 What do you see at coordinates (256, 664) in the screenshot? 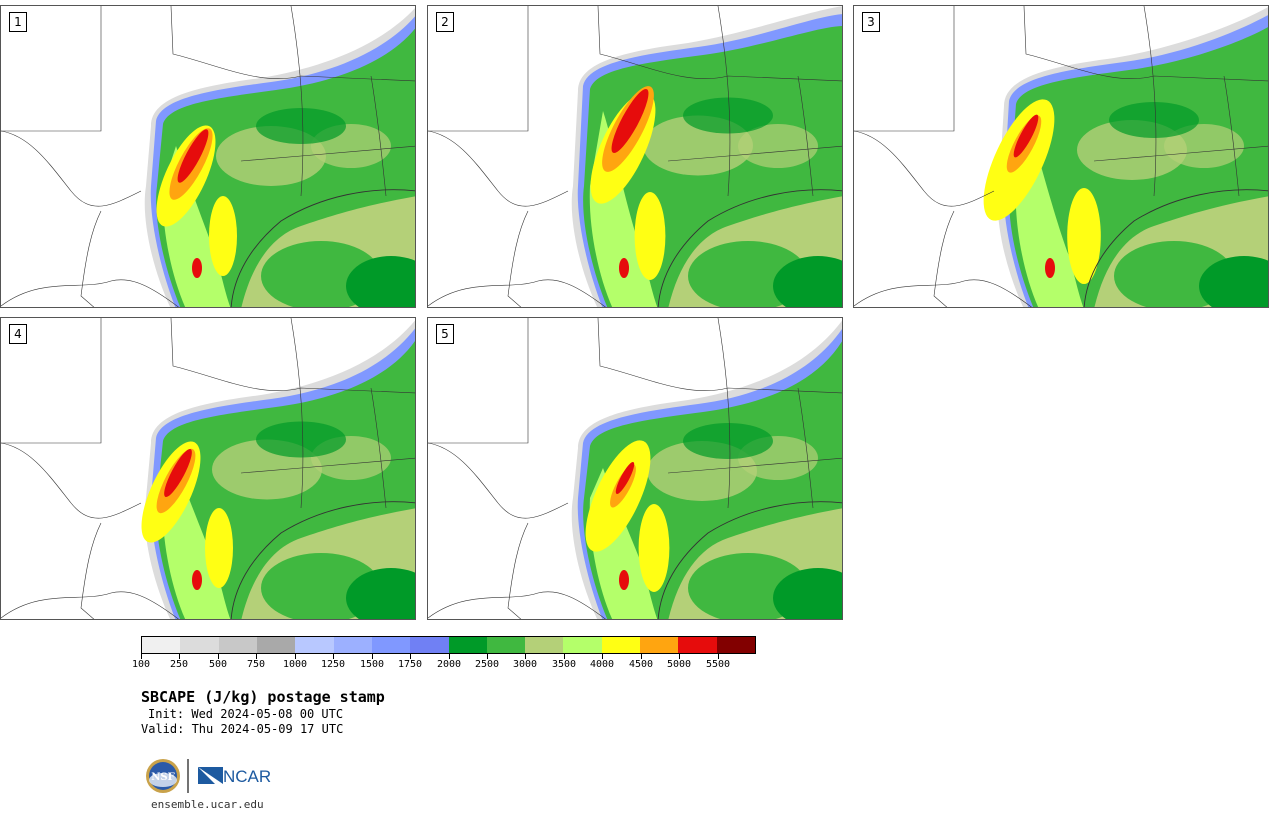
I see `colorbar-tick-label: 750` at bounding box center [256, 664].